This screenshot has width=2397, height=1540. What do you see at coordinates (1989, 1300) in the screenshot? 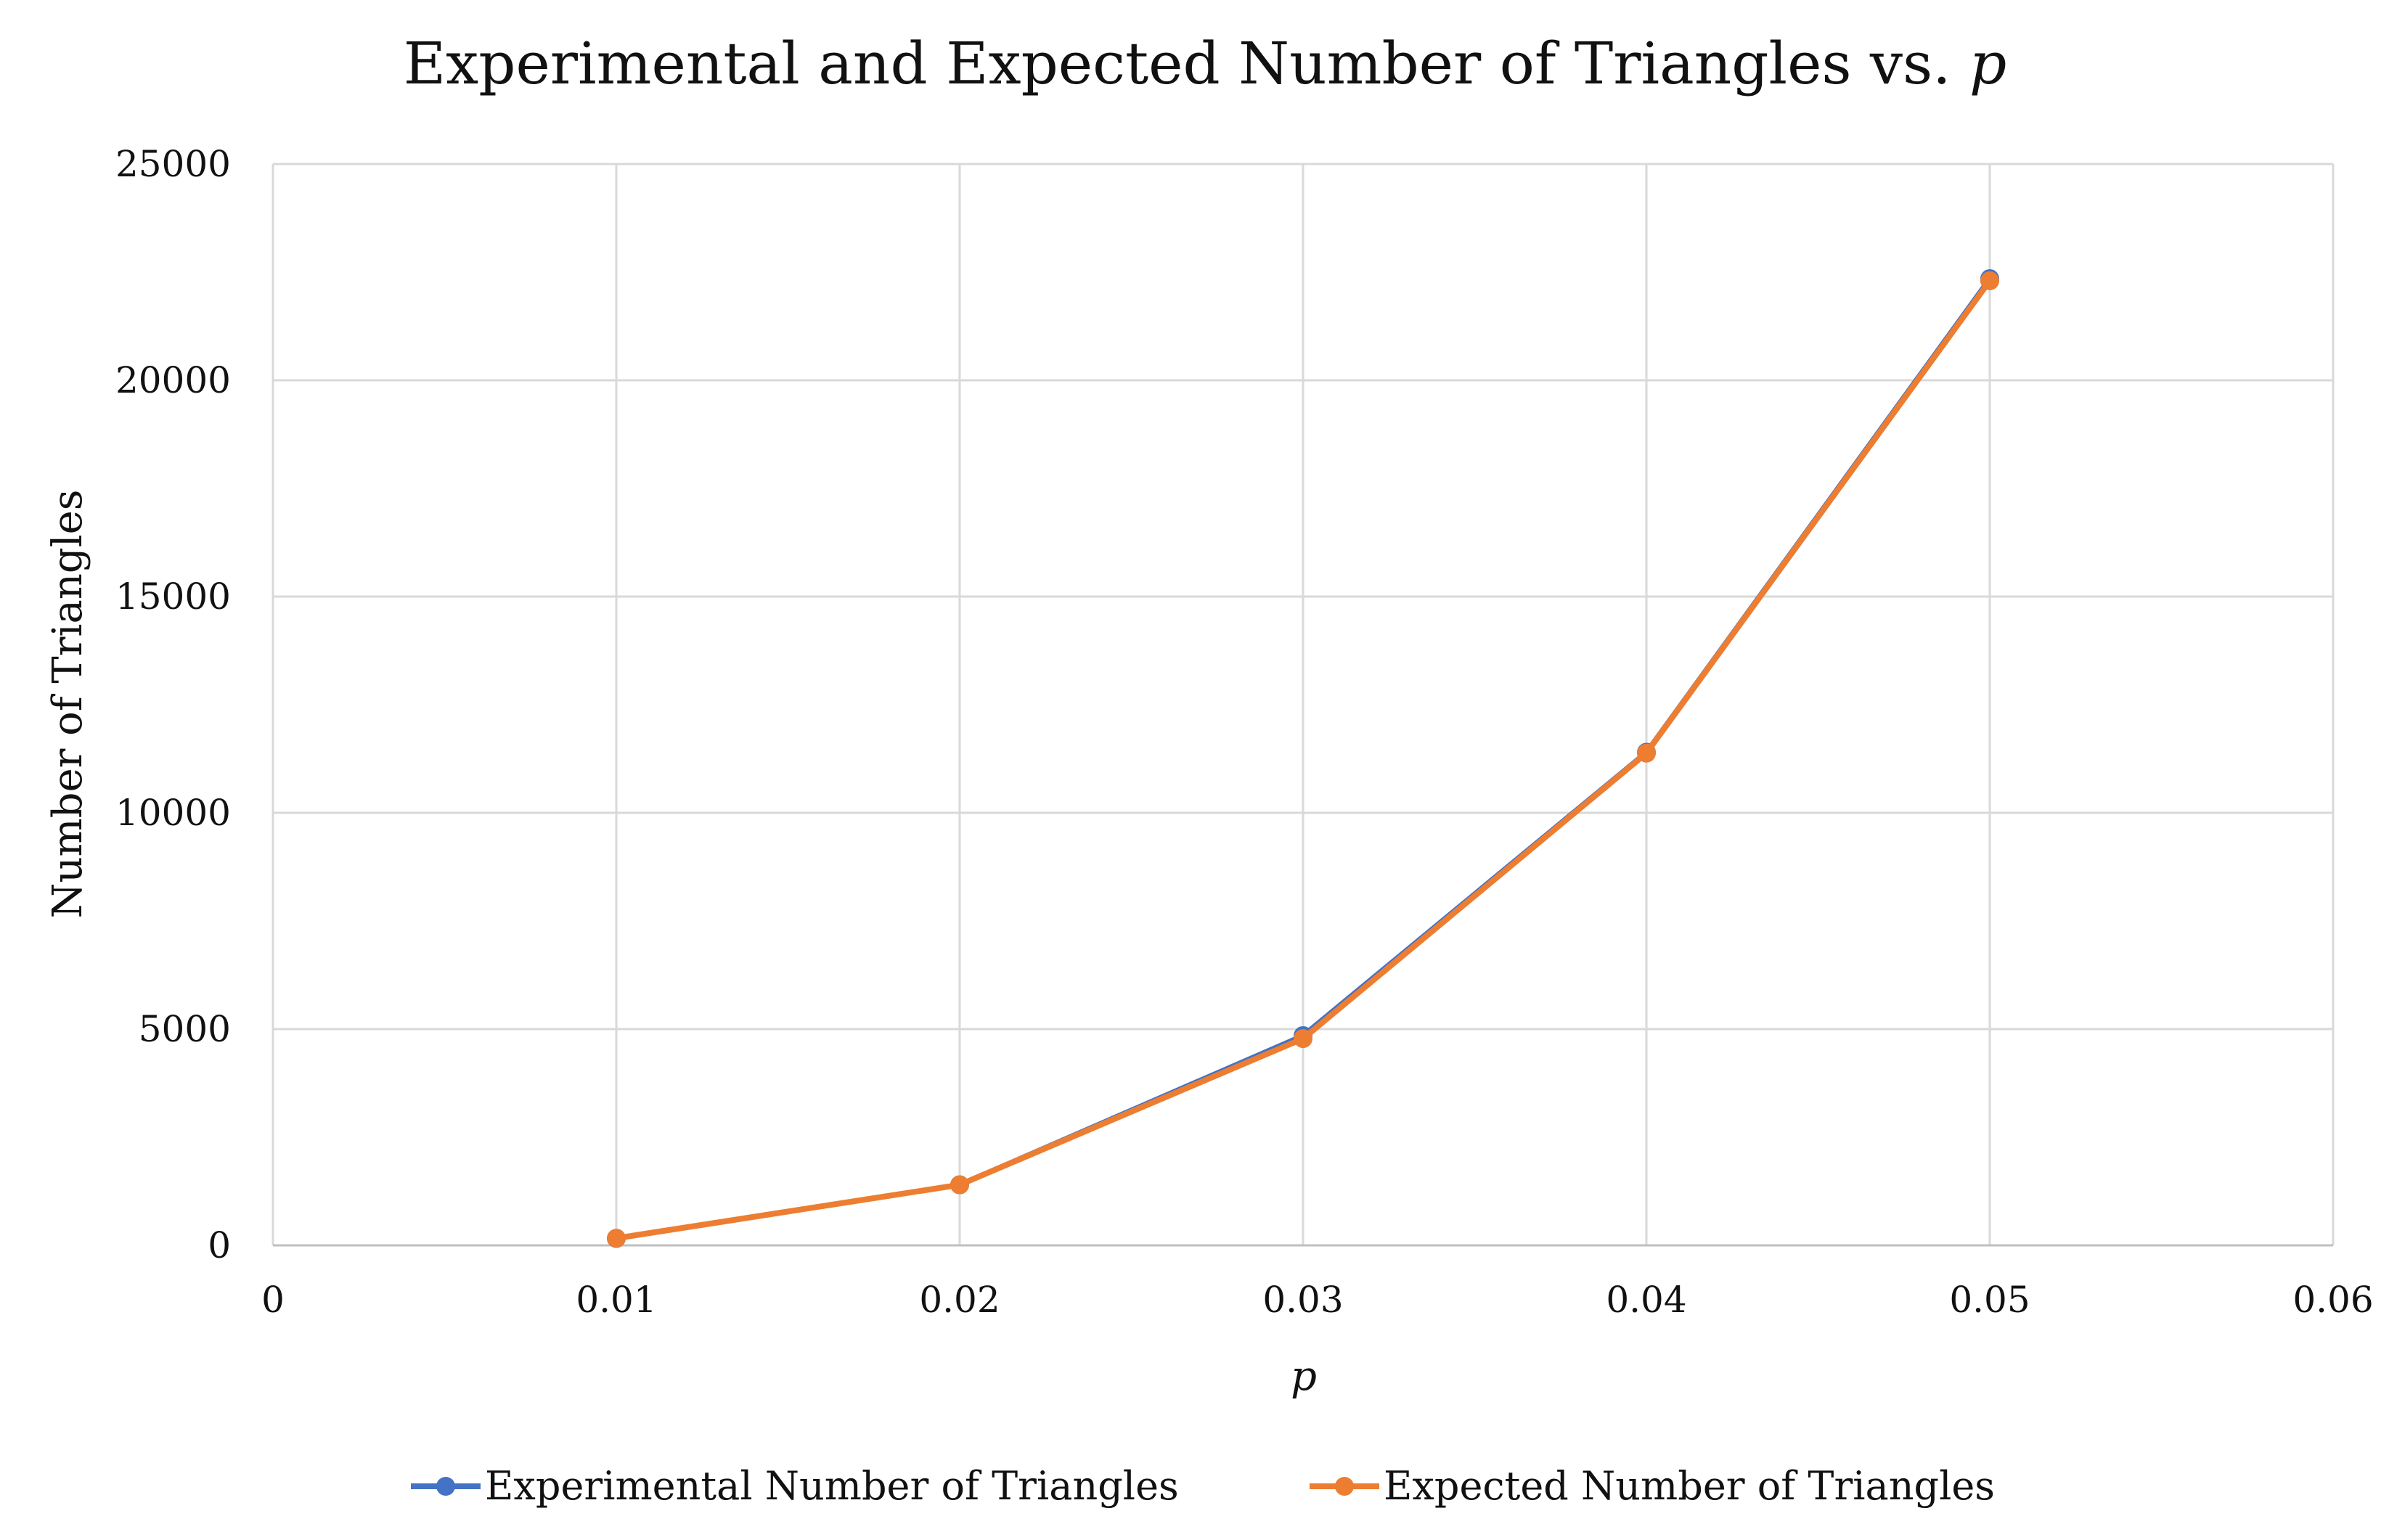
I see `x-tick-label: 0.05` at bounding box center [1989, 1300].